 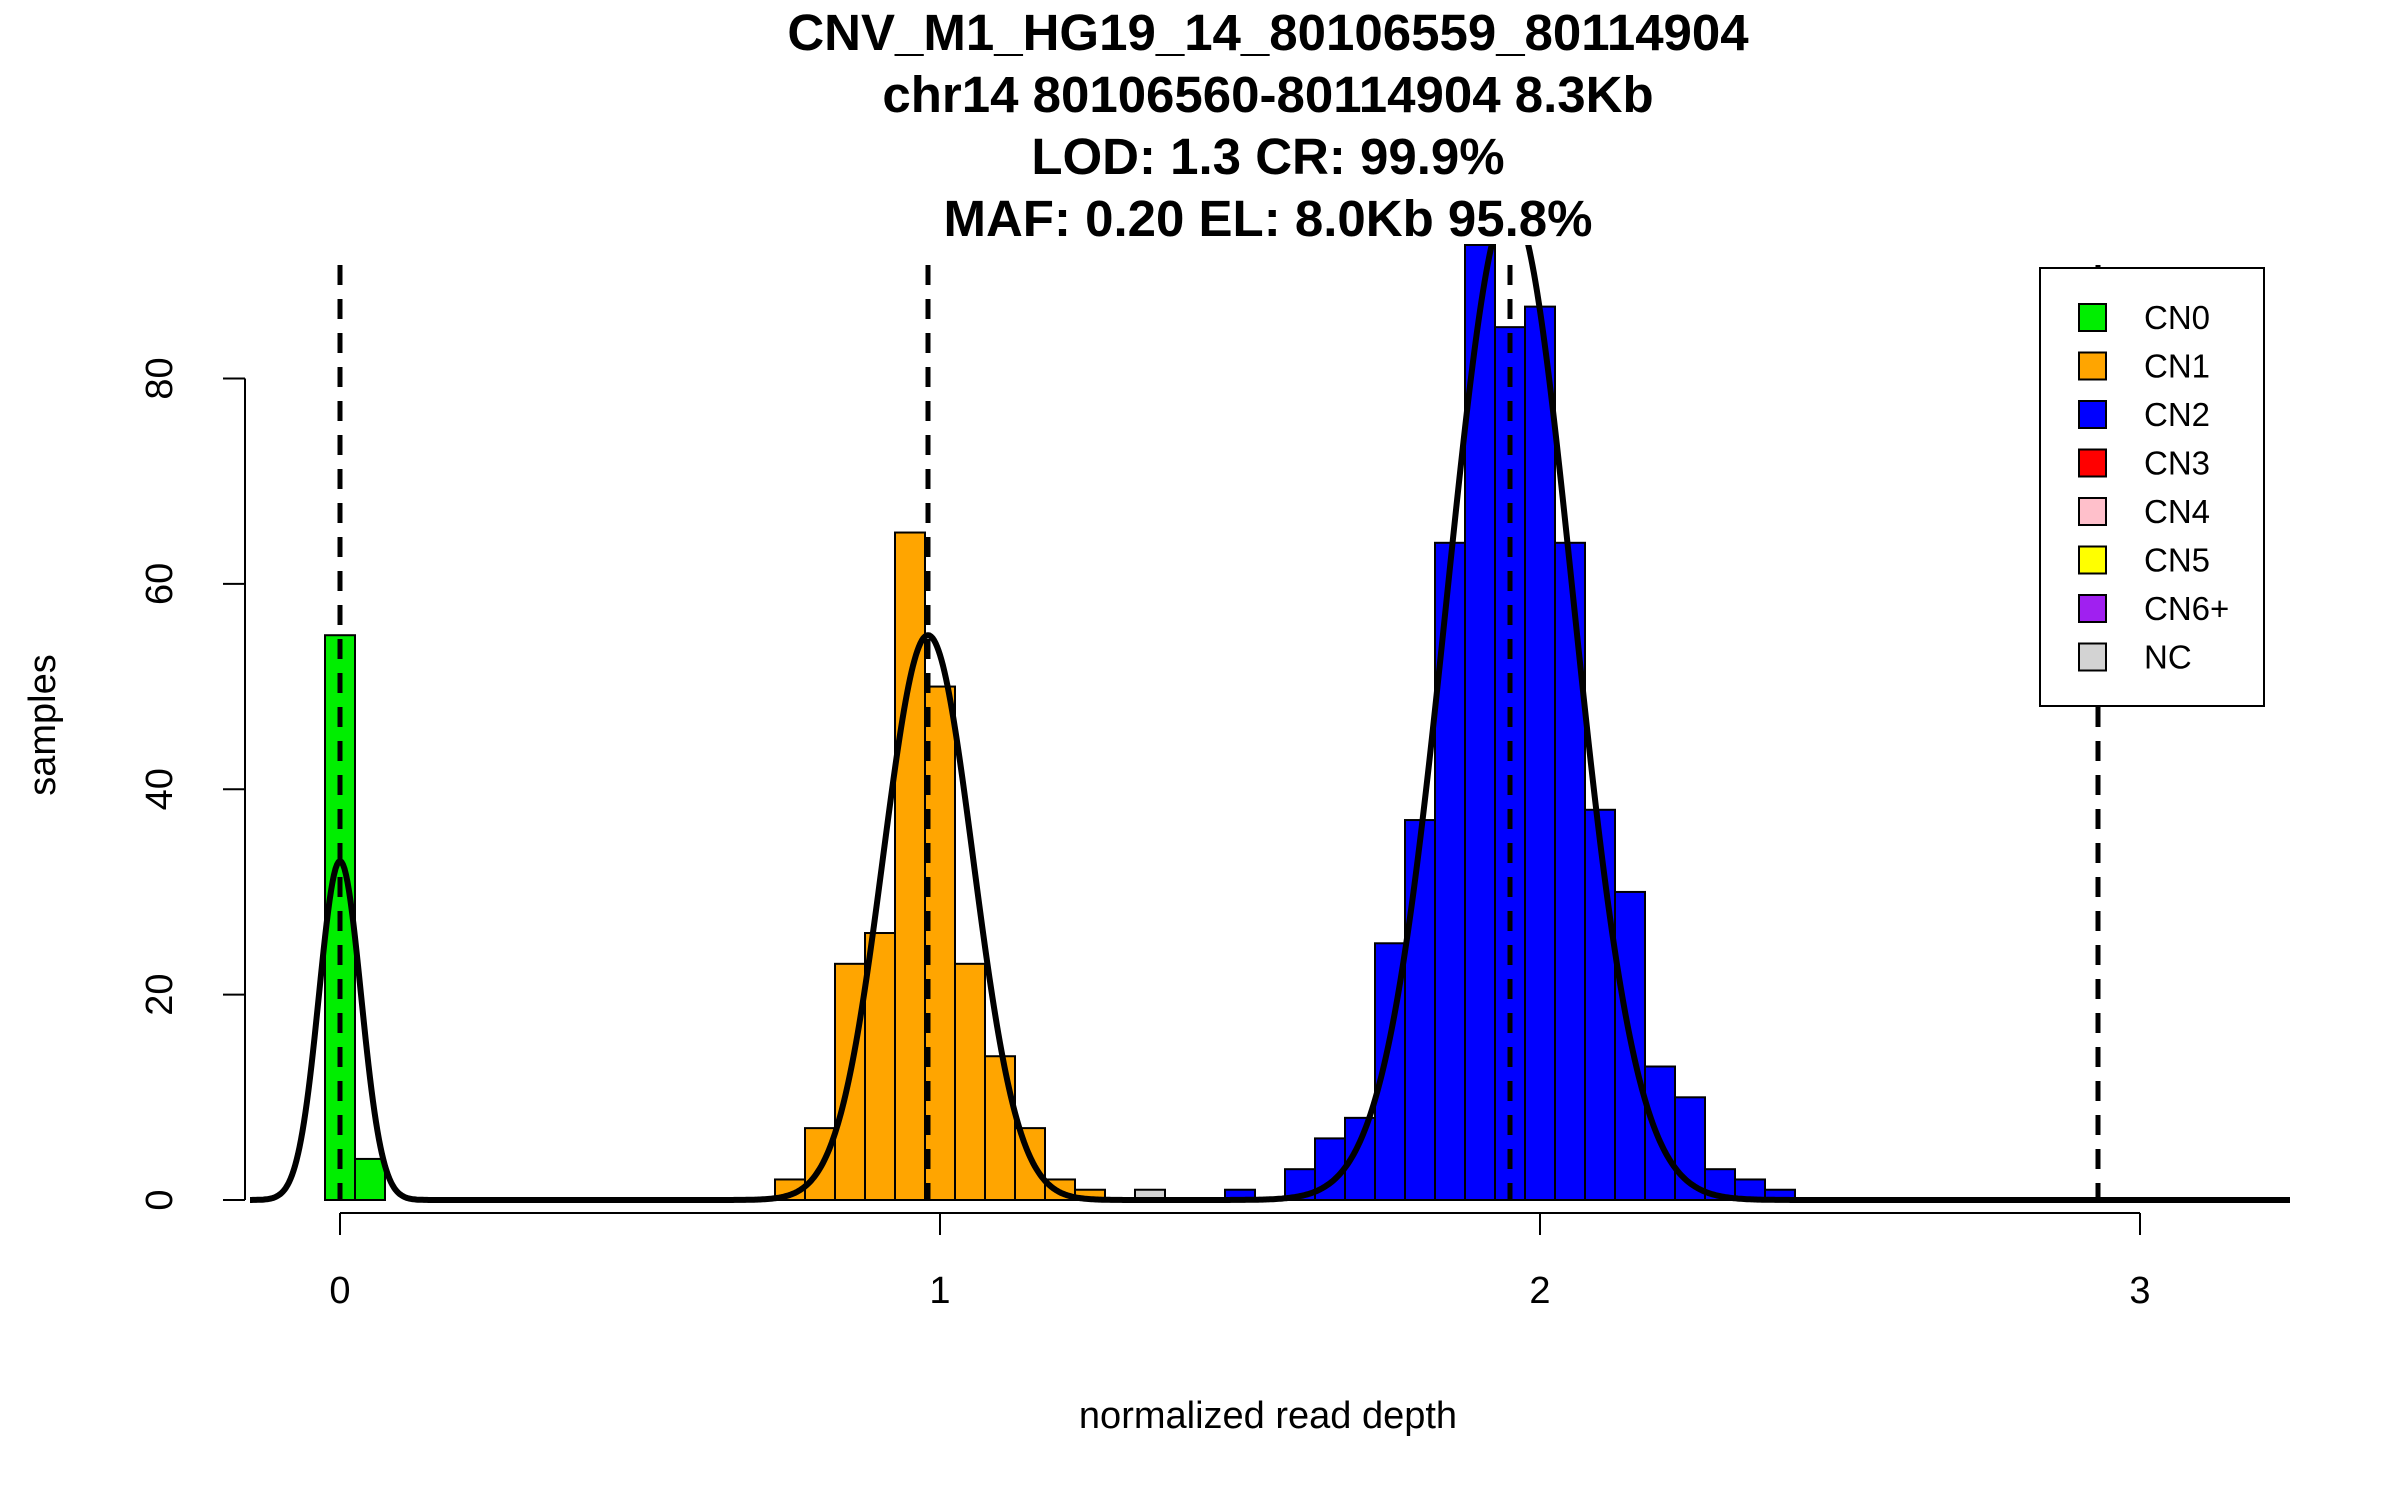 I want to click on y-tick-label-60: 60, so click(x=160, y=584).